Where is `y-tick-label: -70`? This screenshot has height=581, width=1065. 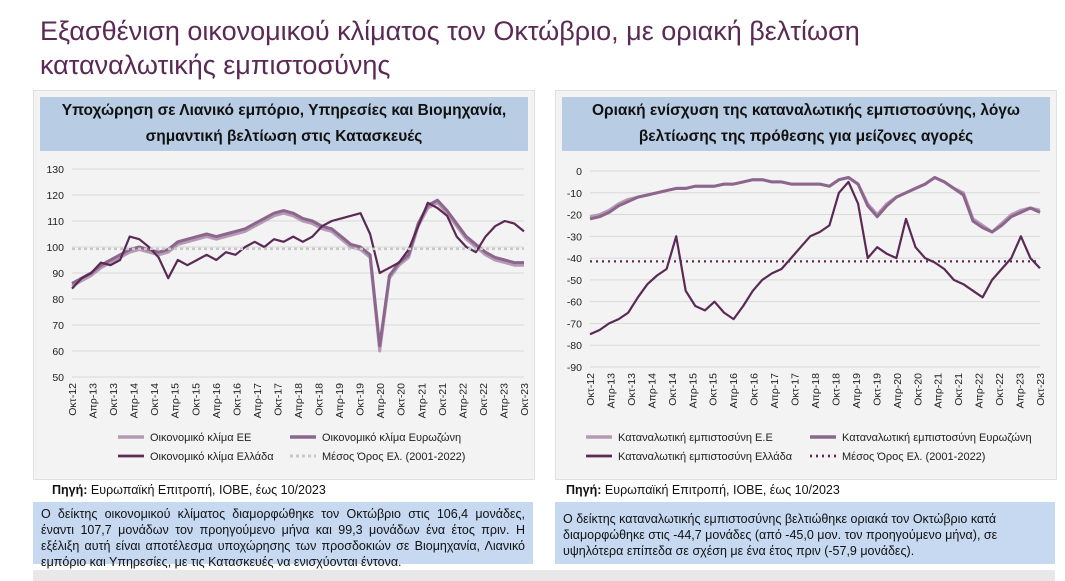
y-tick-label: -70 is located at coordinates (574, 324).